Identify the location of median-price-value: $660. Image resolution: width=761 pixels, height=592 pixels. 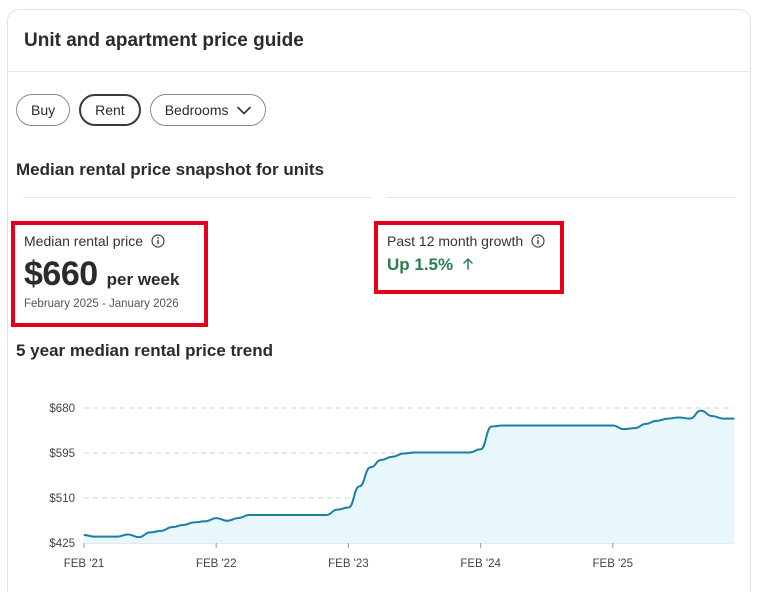
(61, 274).